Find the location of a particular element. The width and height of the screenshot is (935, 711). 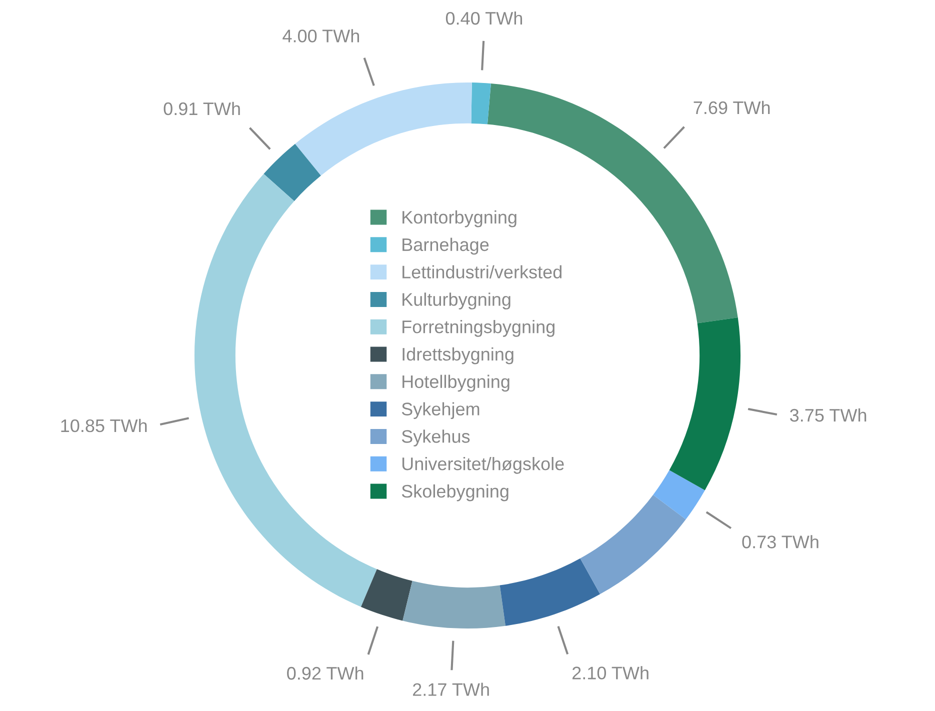

legend-label: Forretningsbygning is located at coordinates (478, 328).